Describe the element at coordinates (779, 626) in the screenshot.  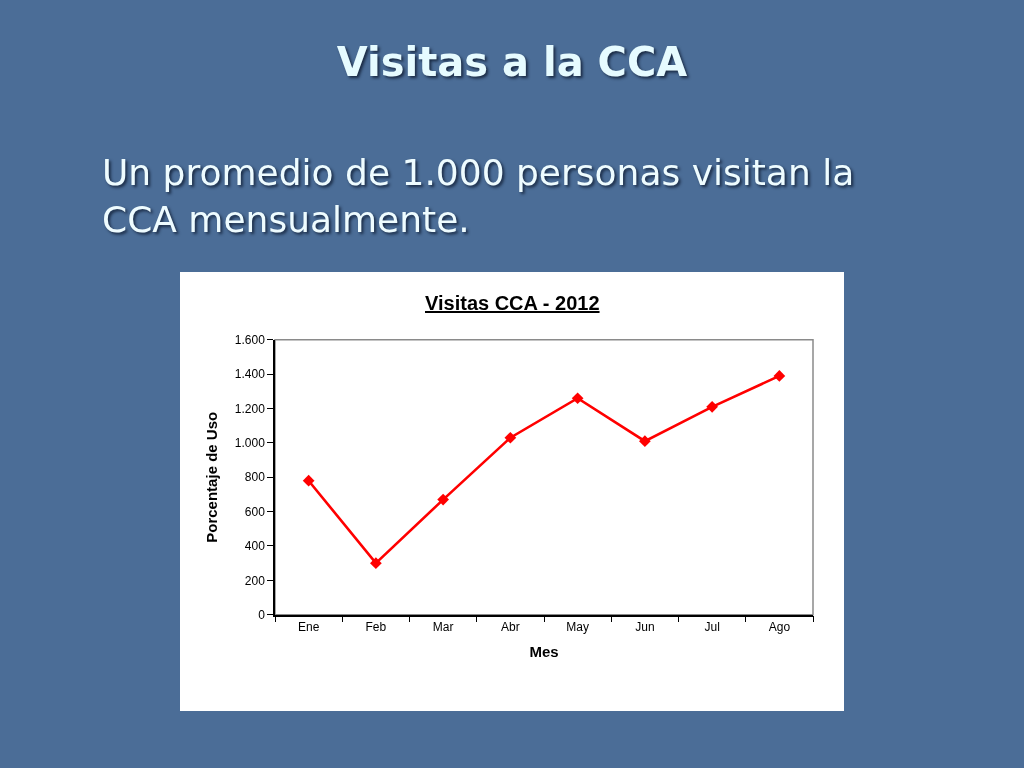
I see `x-tick-label: Ago` at that location.